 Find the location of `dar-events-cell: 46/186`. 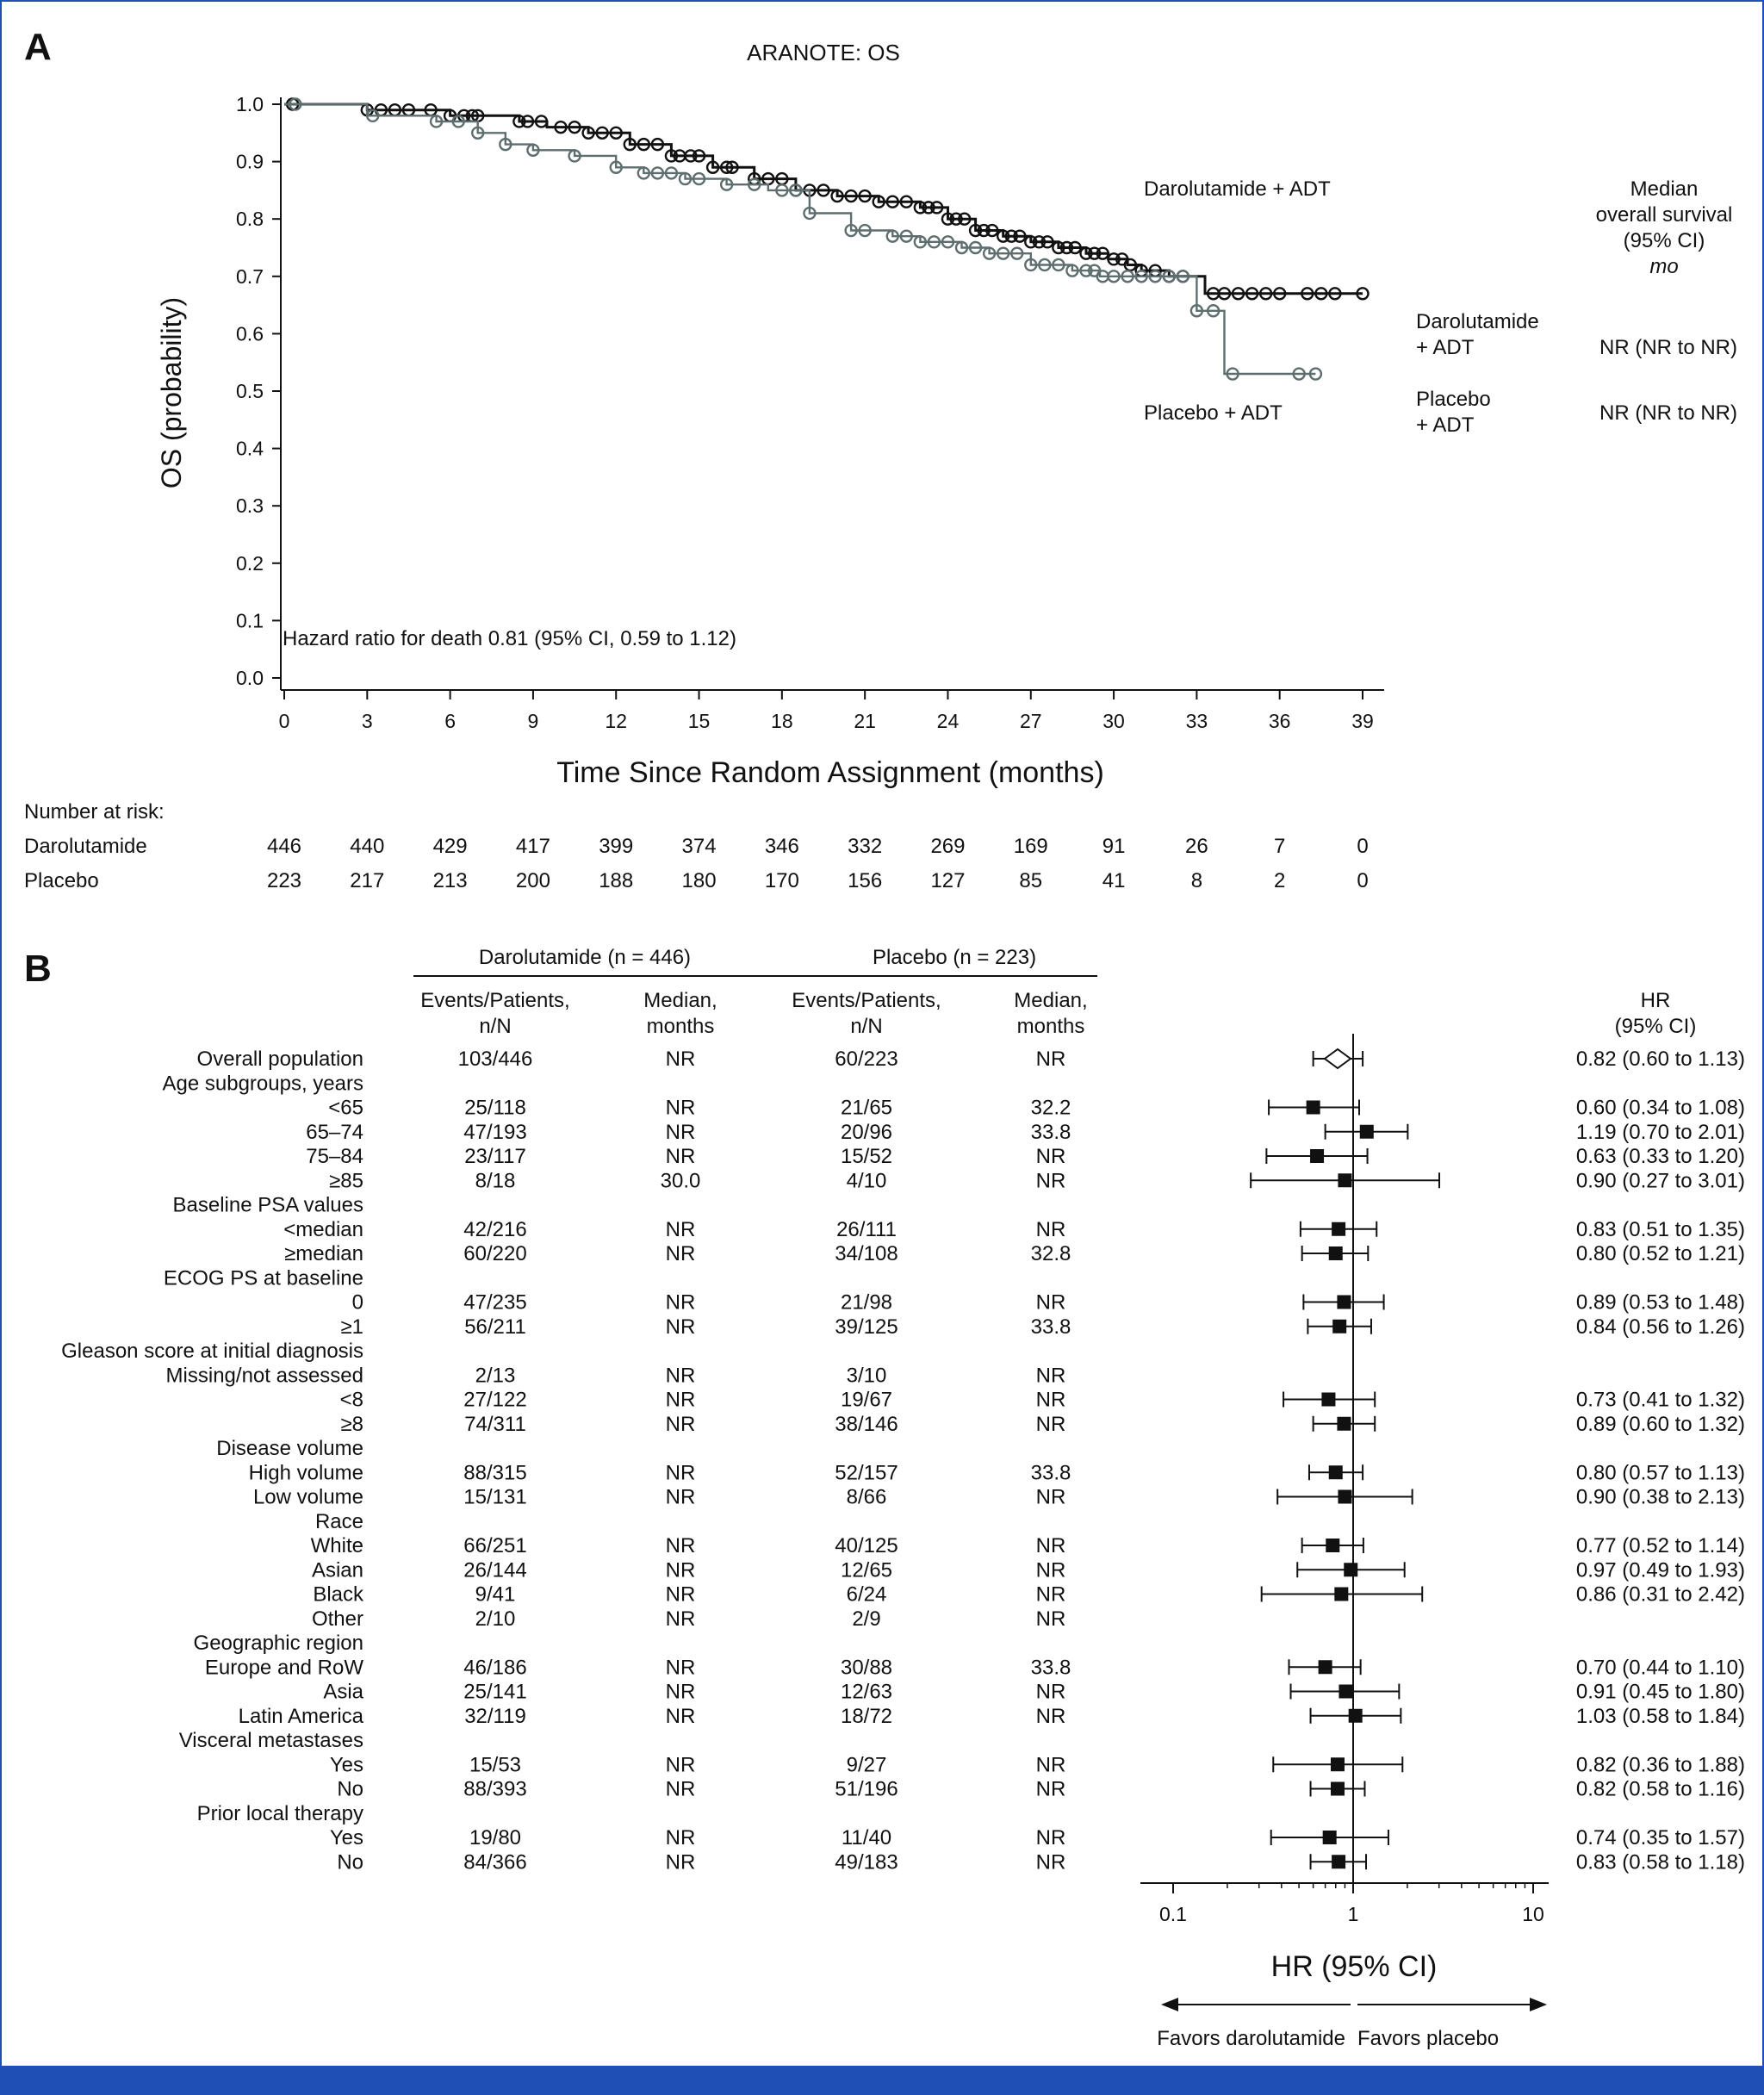

dar-events-cell: 46/186 is located at coordinates (494, 1667).